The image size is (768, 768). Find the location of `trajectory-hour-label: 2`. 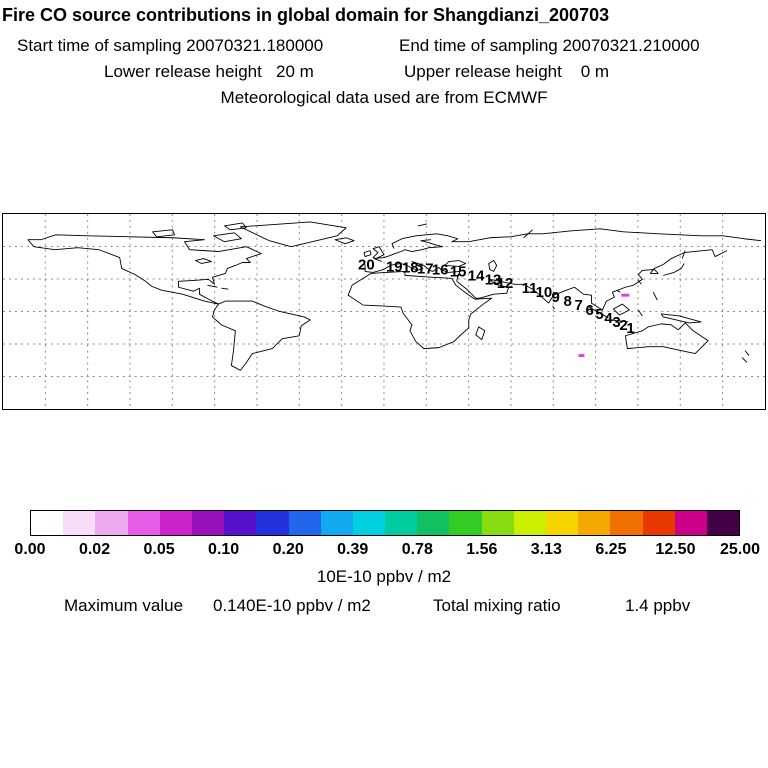

trajectory-hour-label: 2 is located at coordinates (623, 326).